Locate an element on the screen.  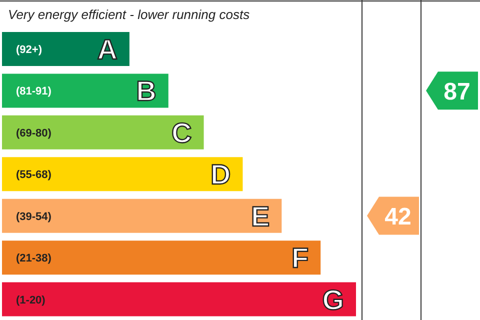
annotation: (81-91) is located at coordinates (34, 92).